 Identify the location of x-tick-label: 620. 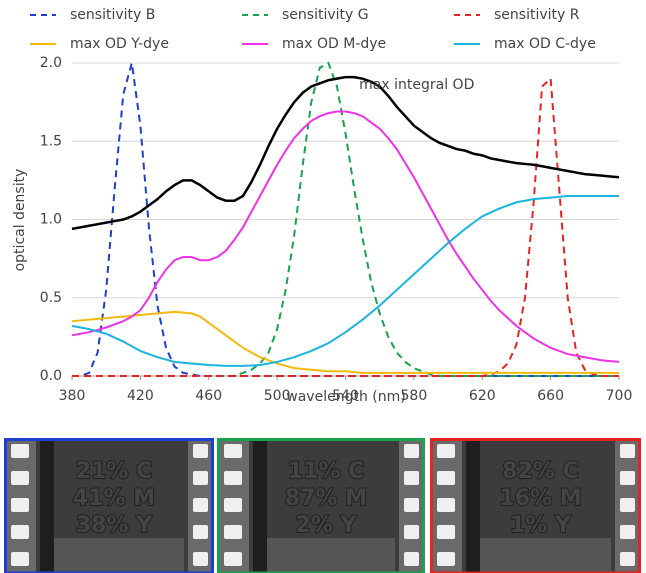
(482, 396).